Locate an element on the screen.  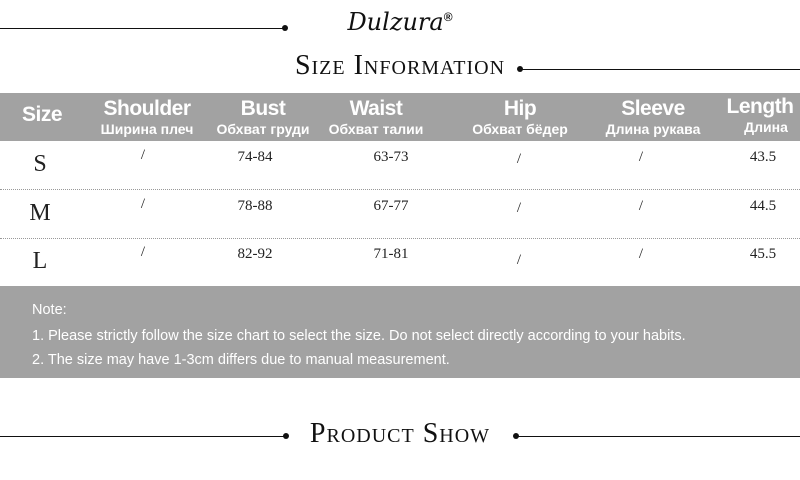
header-en: Bust is located at coordinates (263, 108).